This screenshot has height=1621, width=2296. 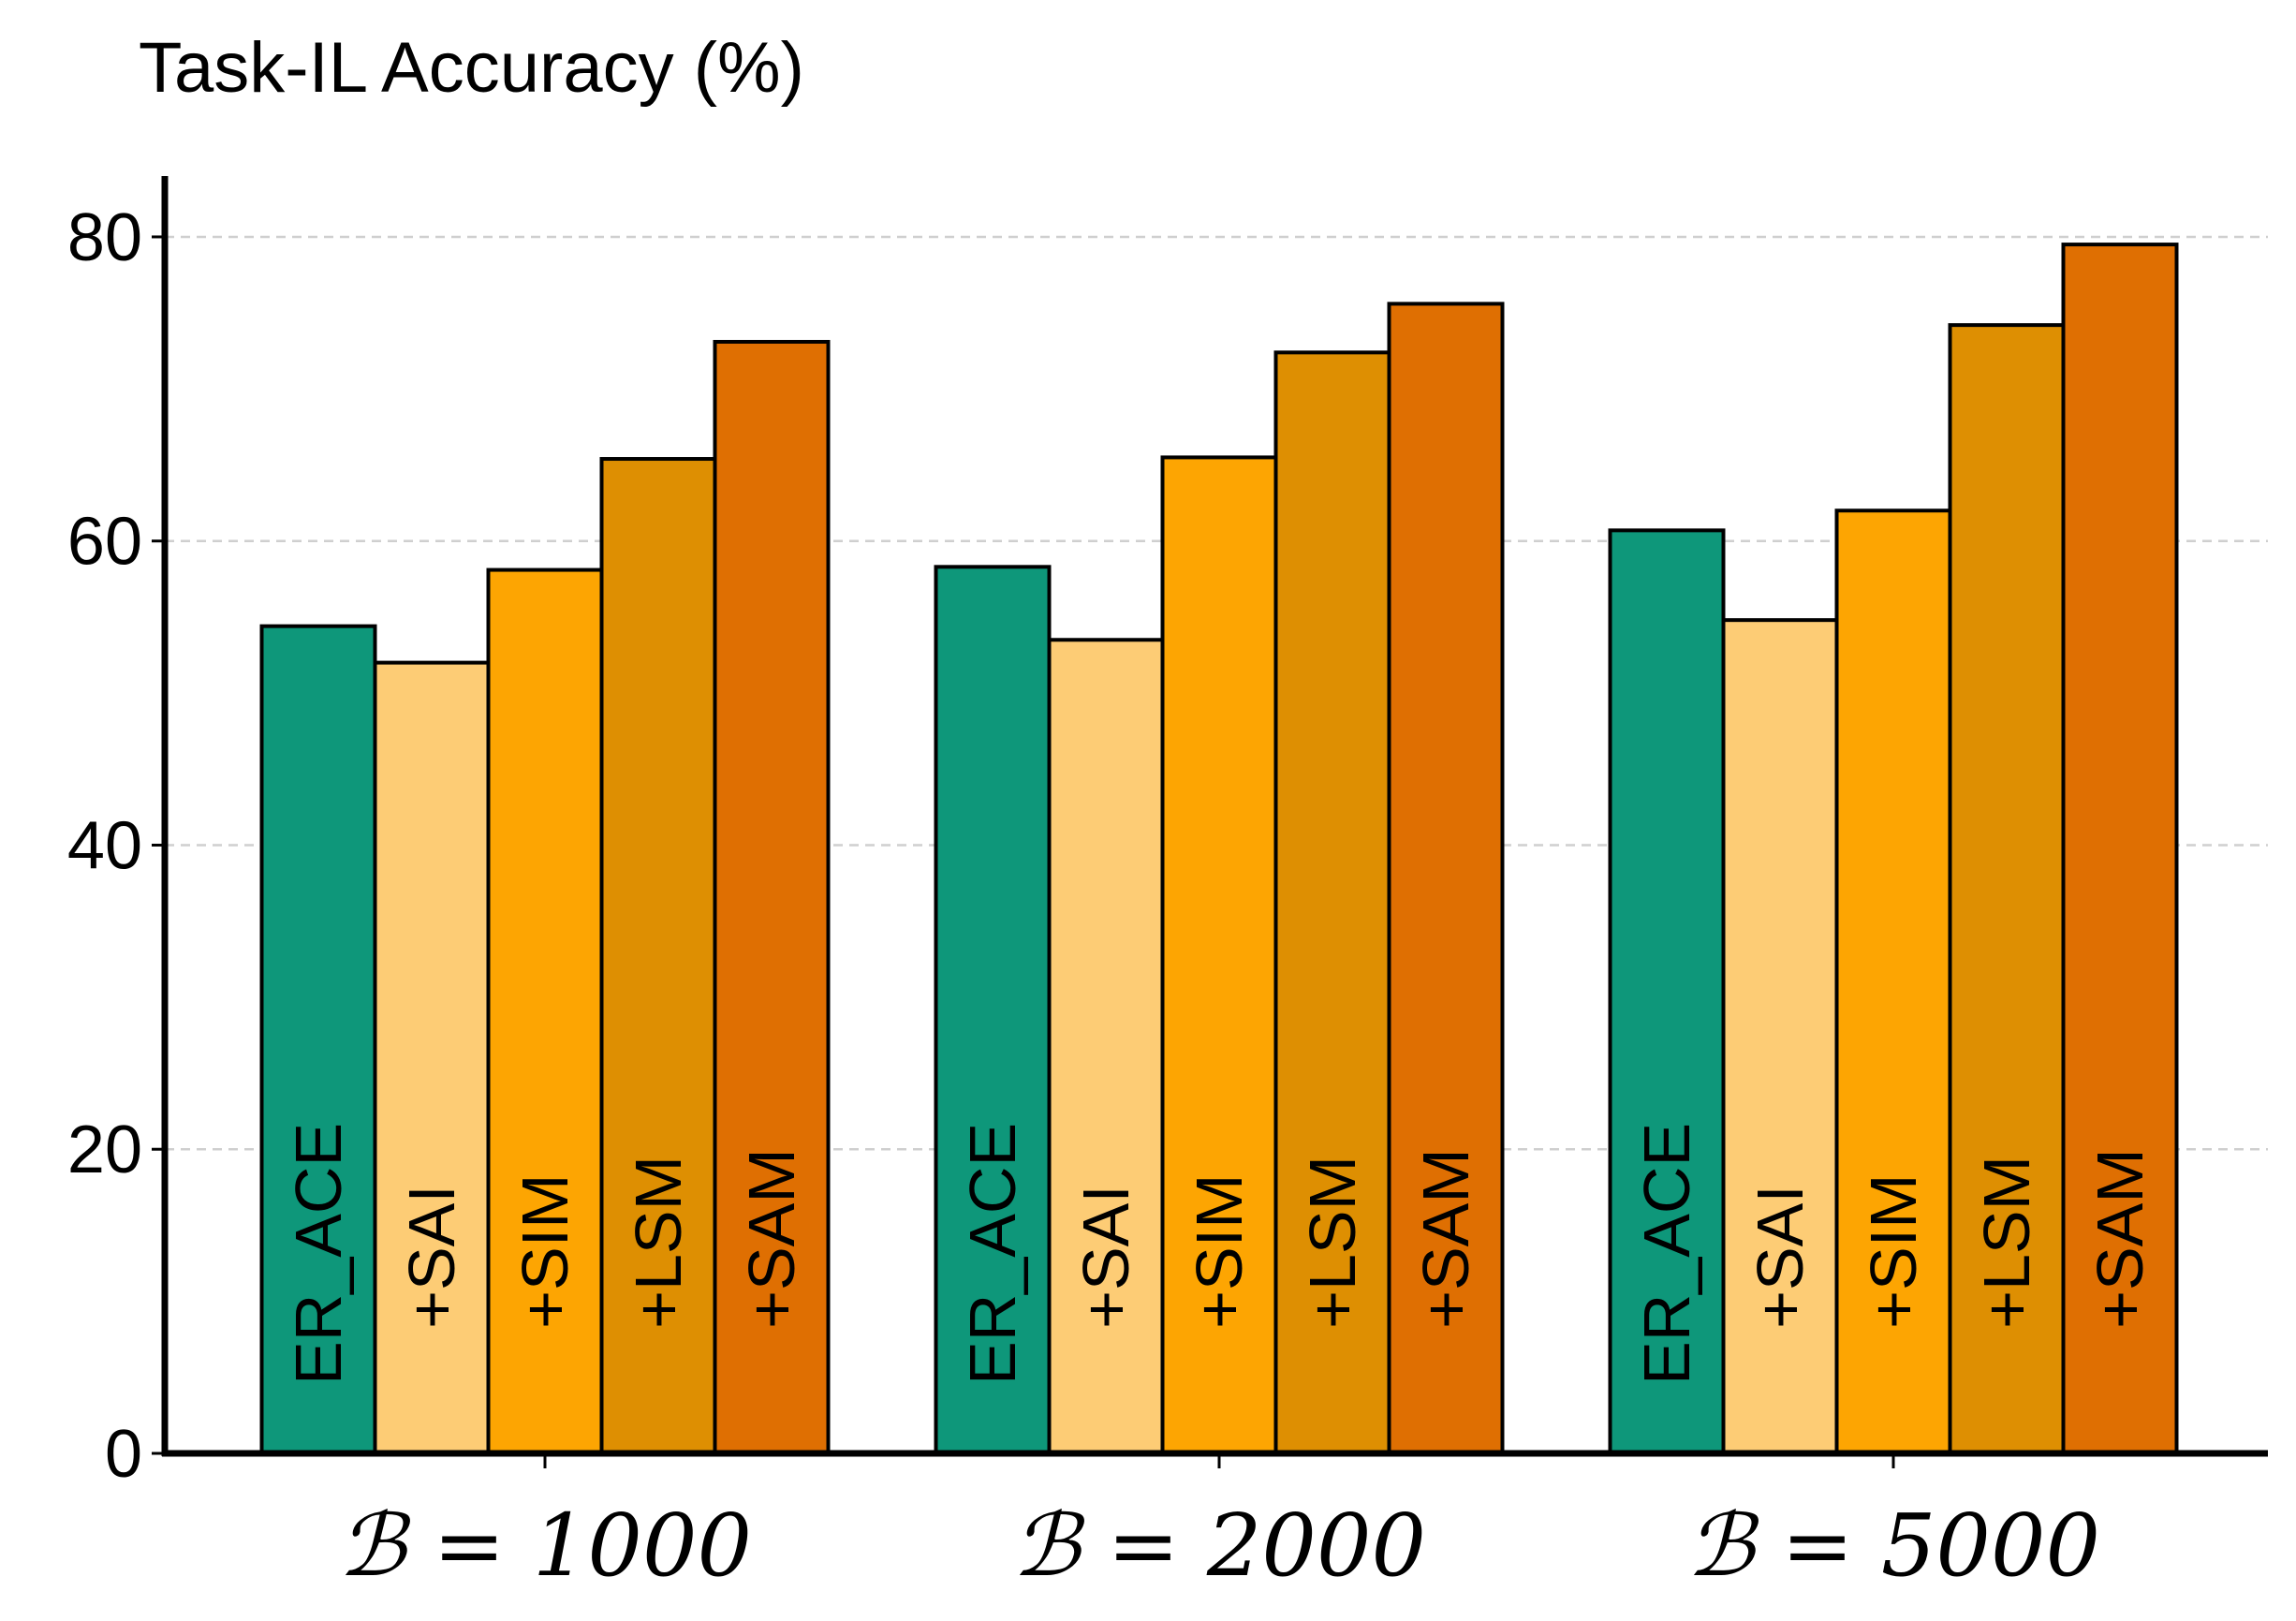 I want to click on y-tick-label-0: 0, so click(x=123, y=1455).